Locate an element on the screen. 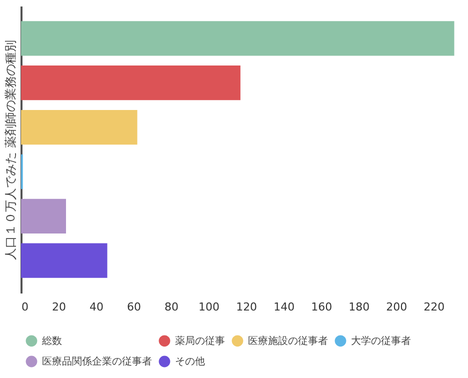 The image size is (468, 378). x-tick-label: 20 is located at coordinates (59, 307).